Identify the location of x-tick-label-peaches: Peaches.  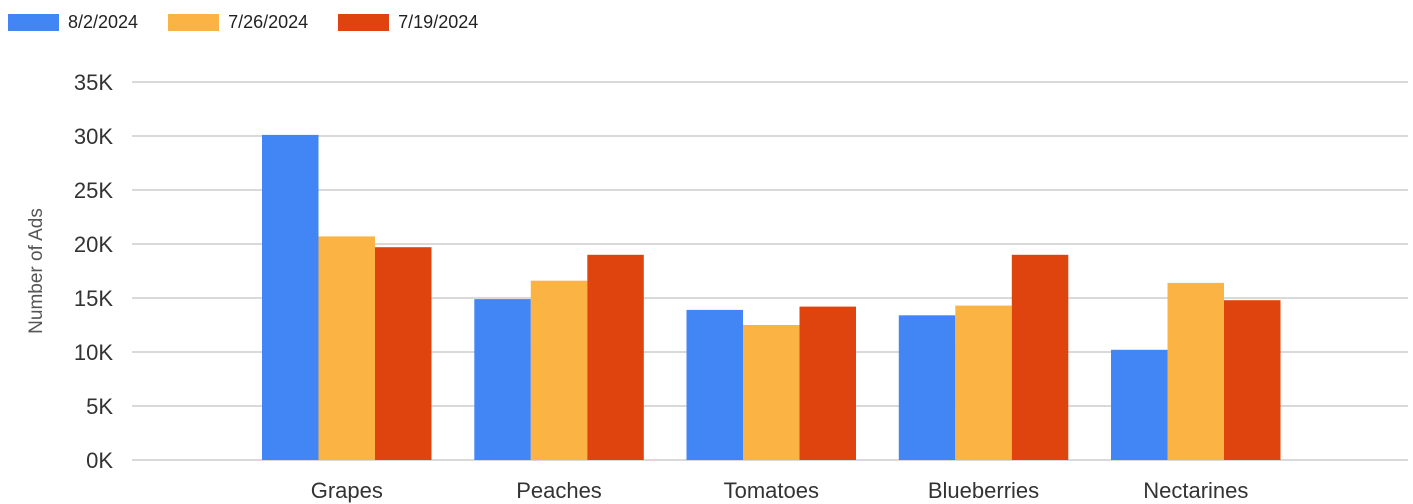
(559, 490).